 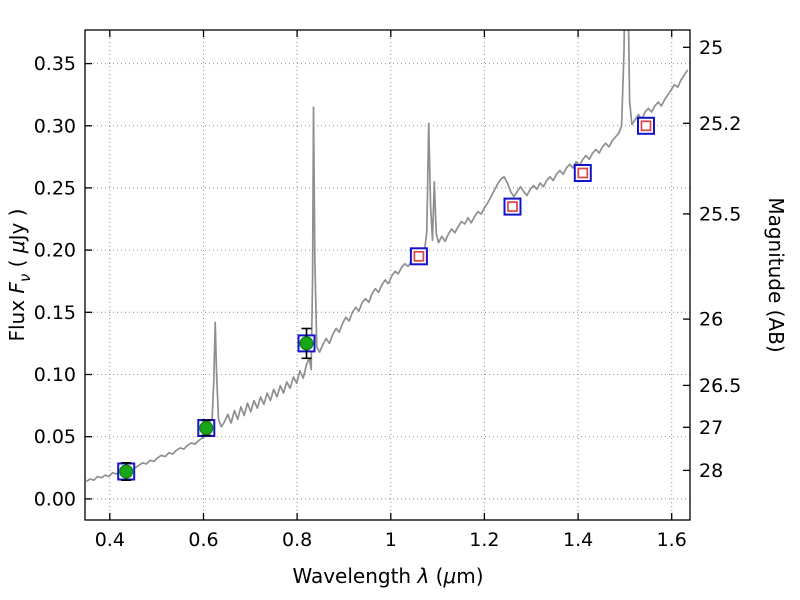 What do you see at coordinates (720, 386) in the screenshot?
I see `y-right-tick-label: 26.5` at bounding box center [720, 386].